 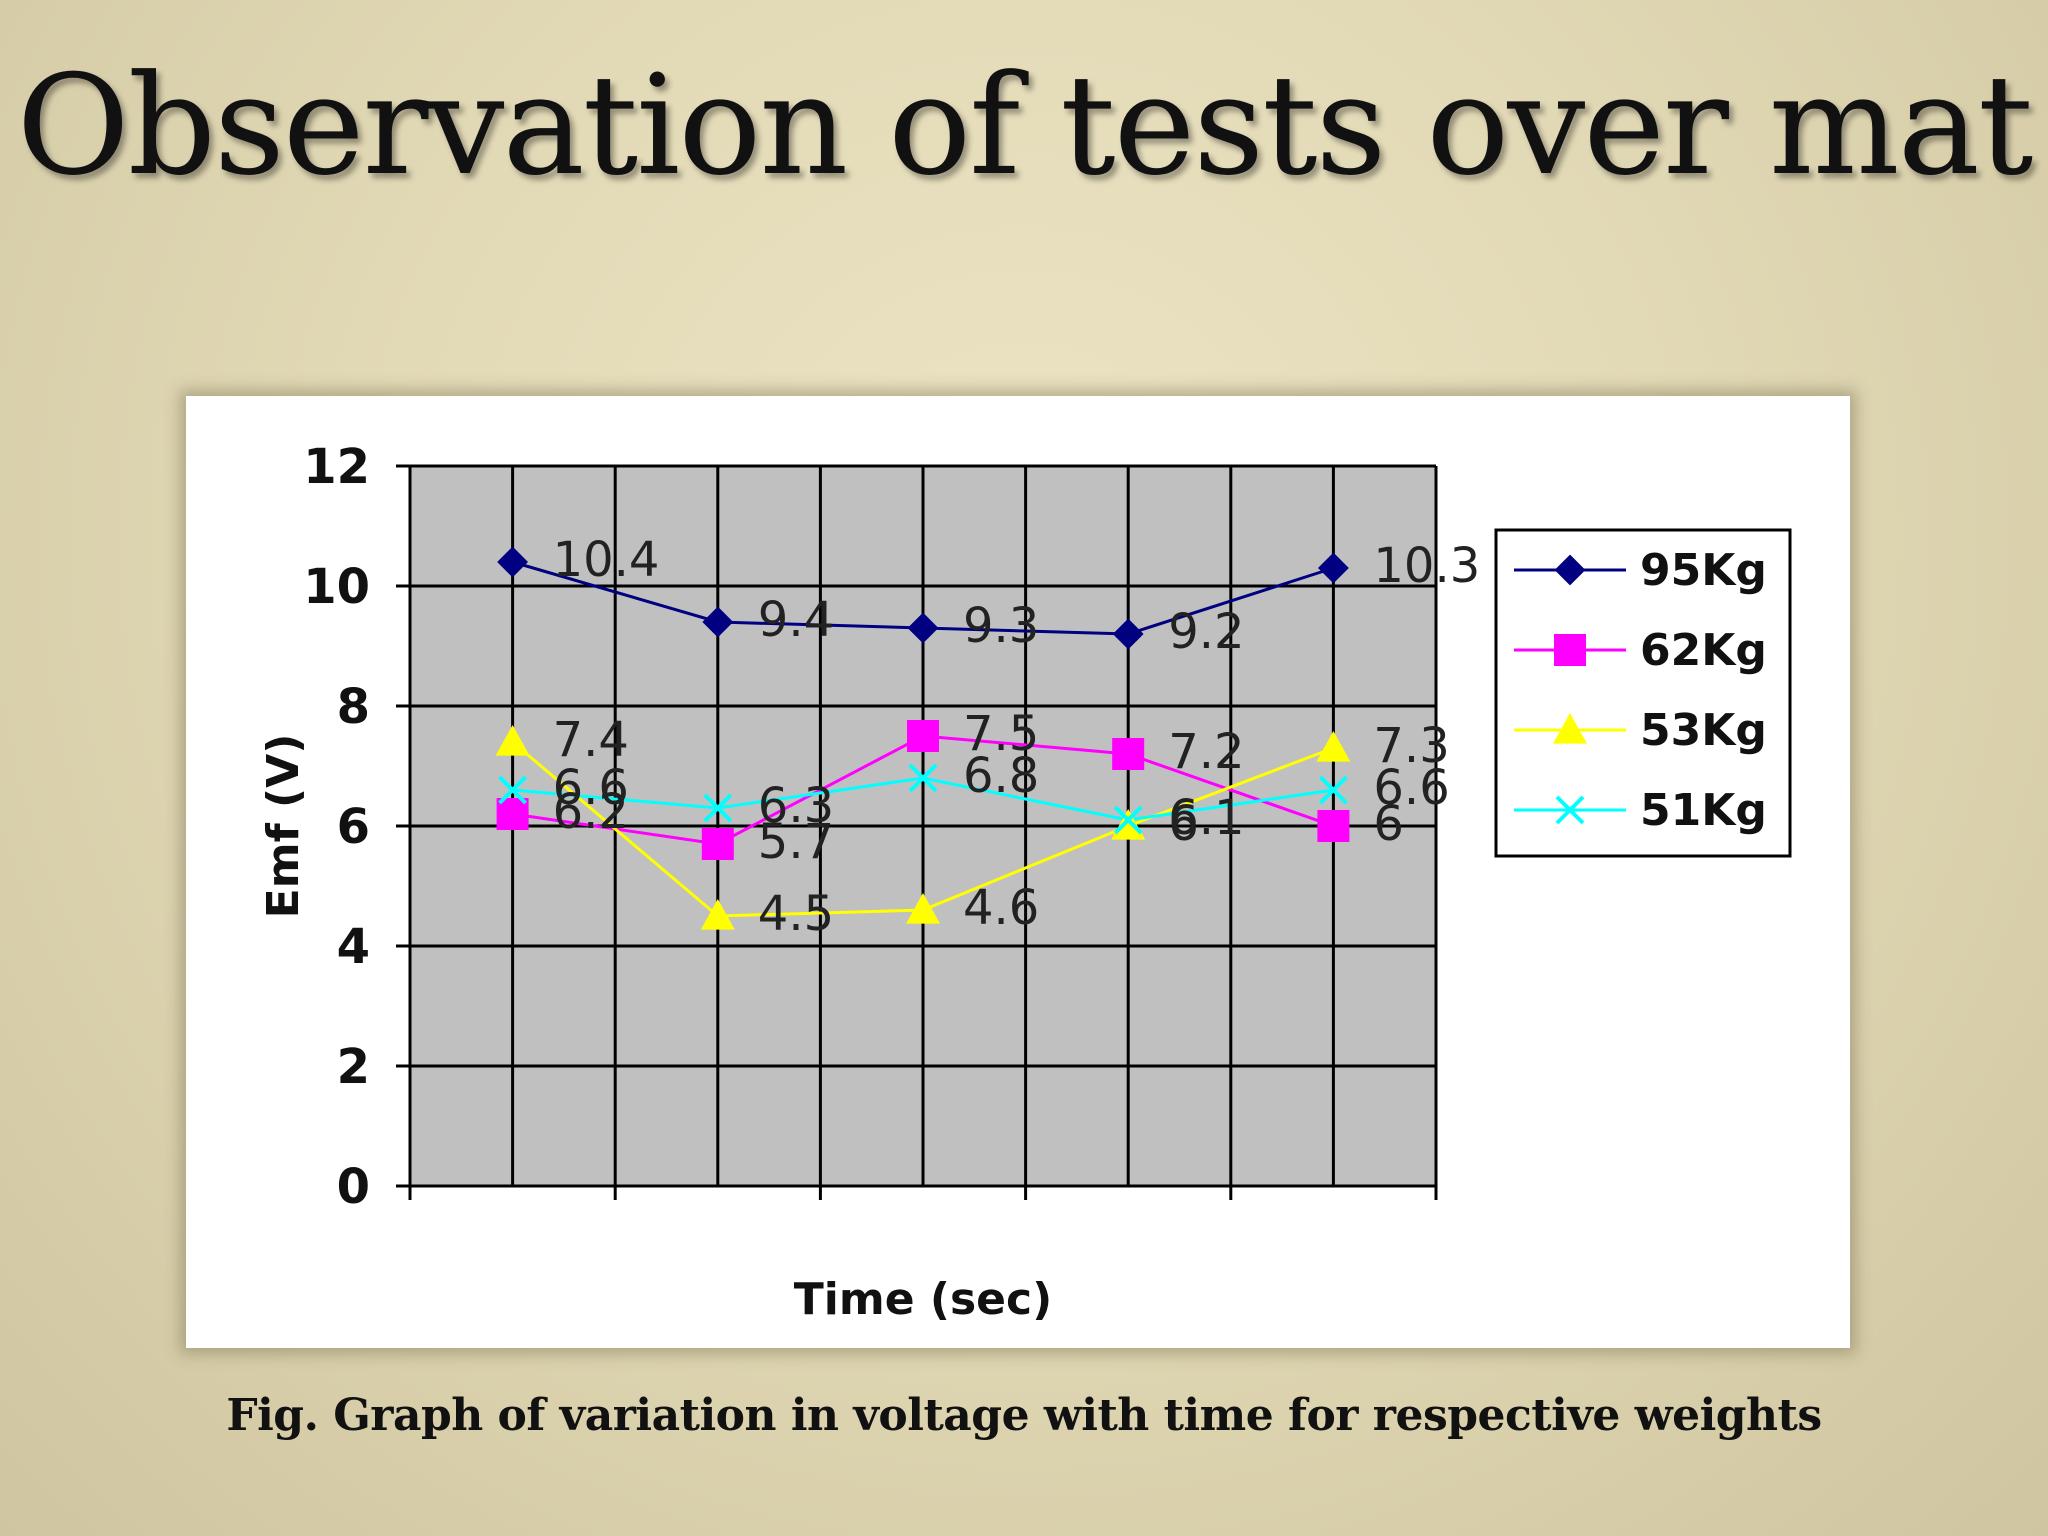 What do you see at coordinates (923, 1299) in the screenshot?
I see `x-axis-label: Time (sec)` at bounding box center [923, 1299].